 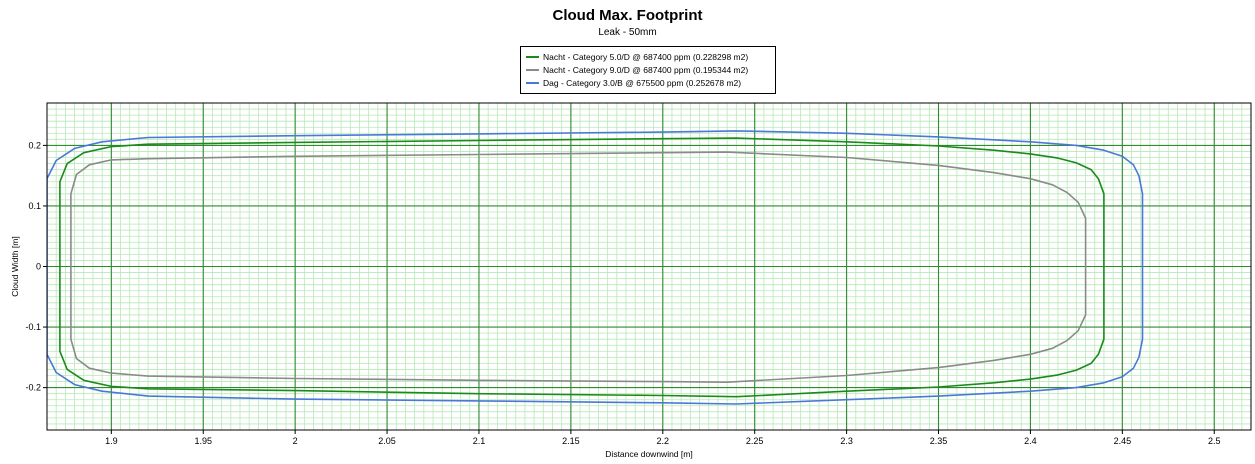 What do you see at coordinates (1214, 441) in the screenshot?
I see `x-tick-label: 2.5` at bounding box center [1214, 441].